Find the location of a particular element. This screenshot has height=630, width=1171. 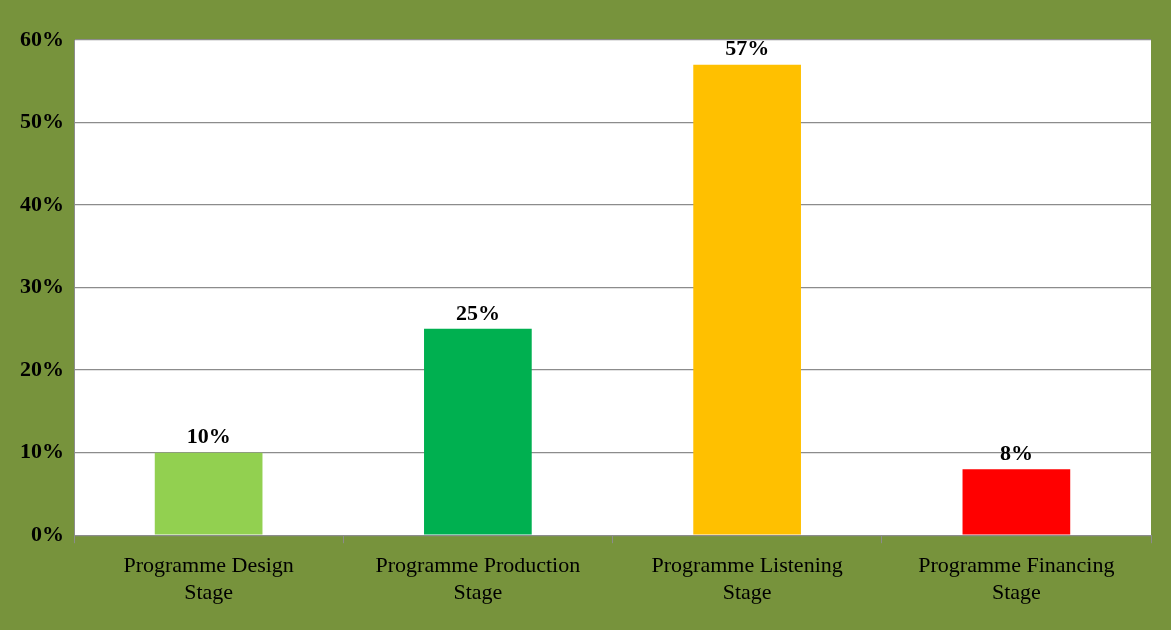

y-tick-label: 20% is located at coordinates (42, 368).